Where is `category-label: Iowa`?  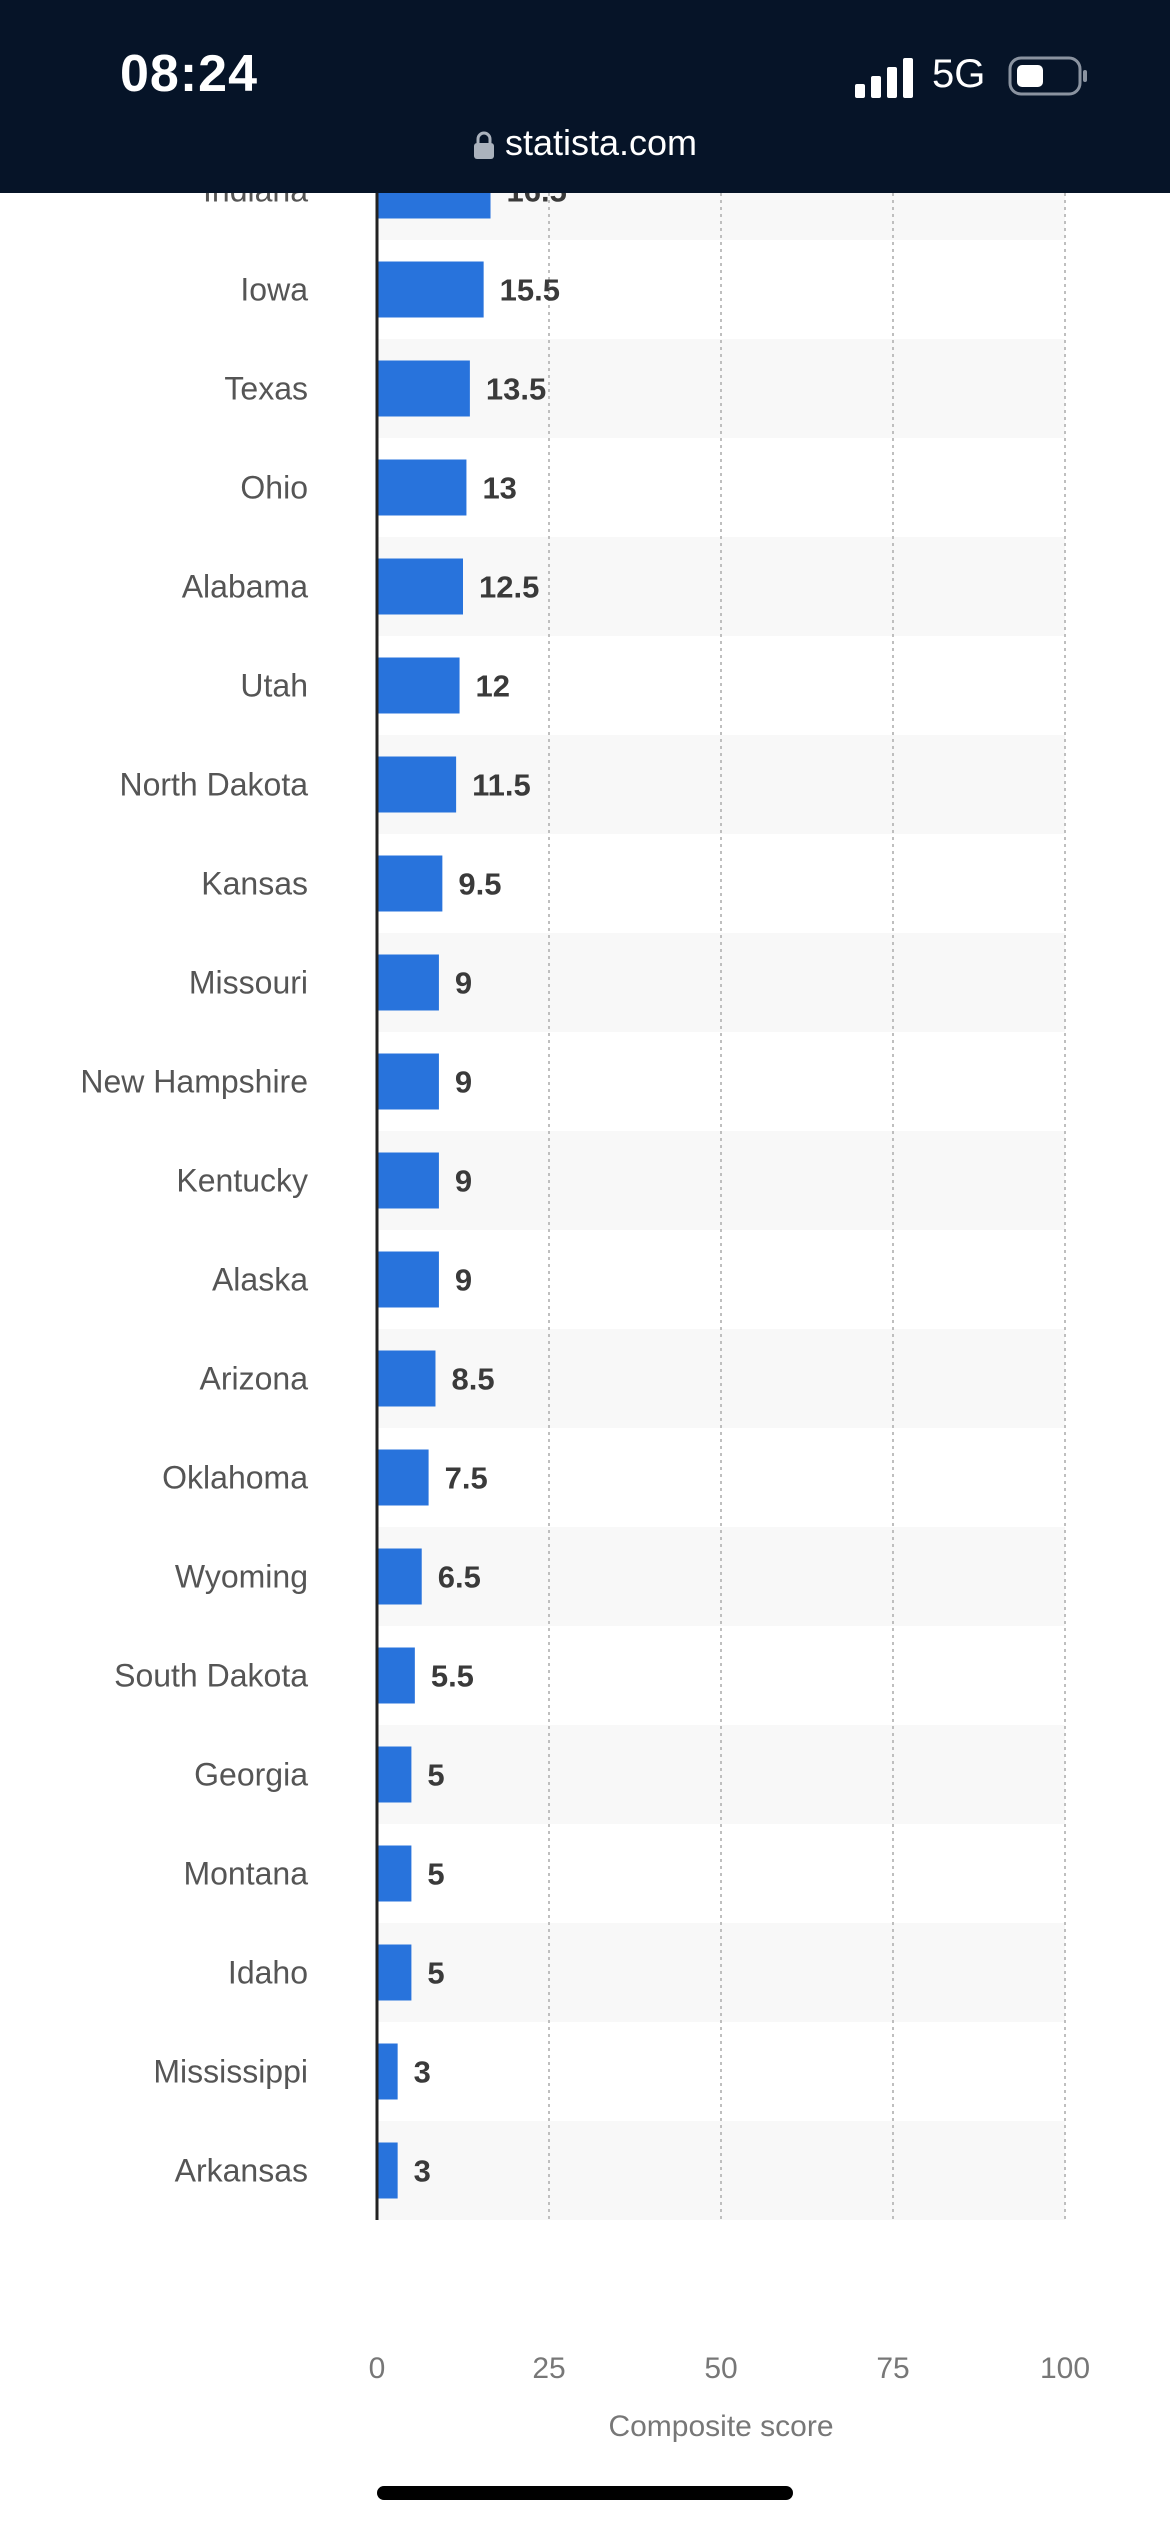
category-label: Iowa is located at coordinates (274, 290).